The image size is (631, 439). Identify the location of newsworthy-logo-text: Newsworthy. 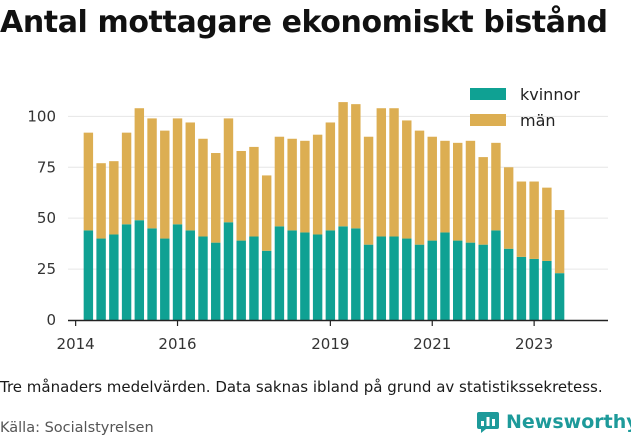
(568, 422).